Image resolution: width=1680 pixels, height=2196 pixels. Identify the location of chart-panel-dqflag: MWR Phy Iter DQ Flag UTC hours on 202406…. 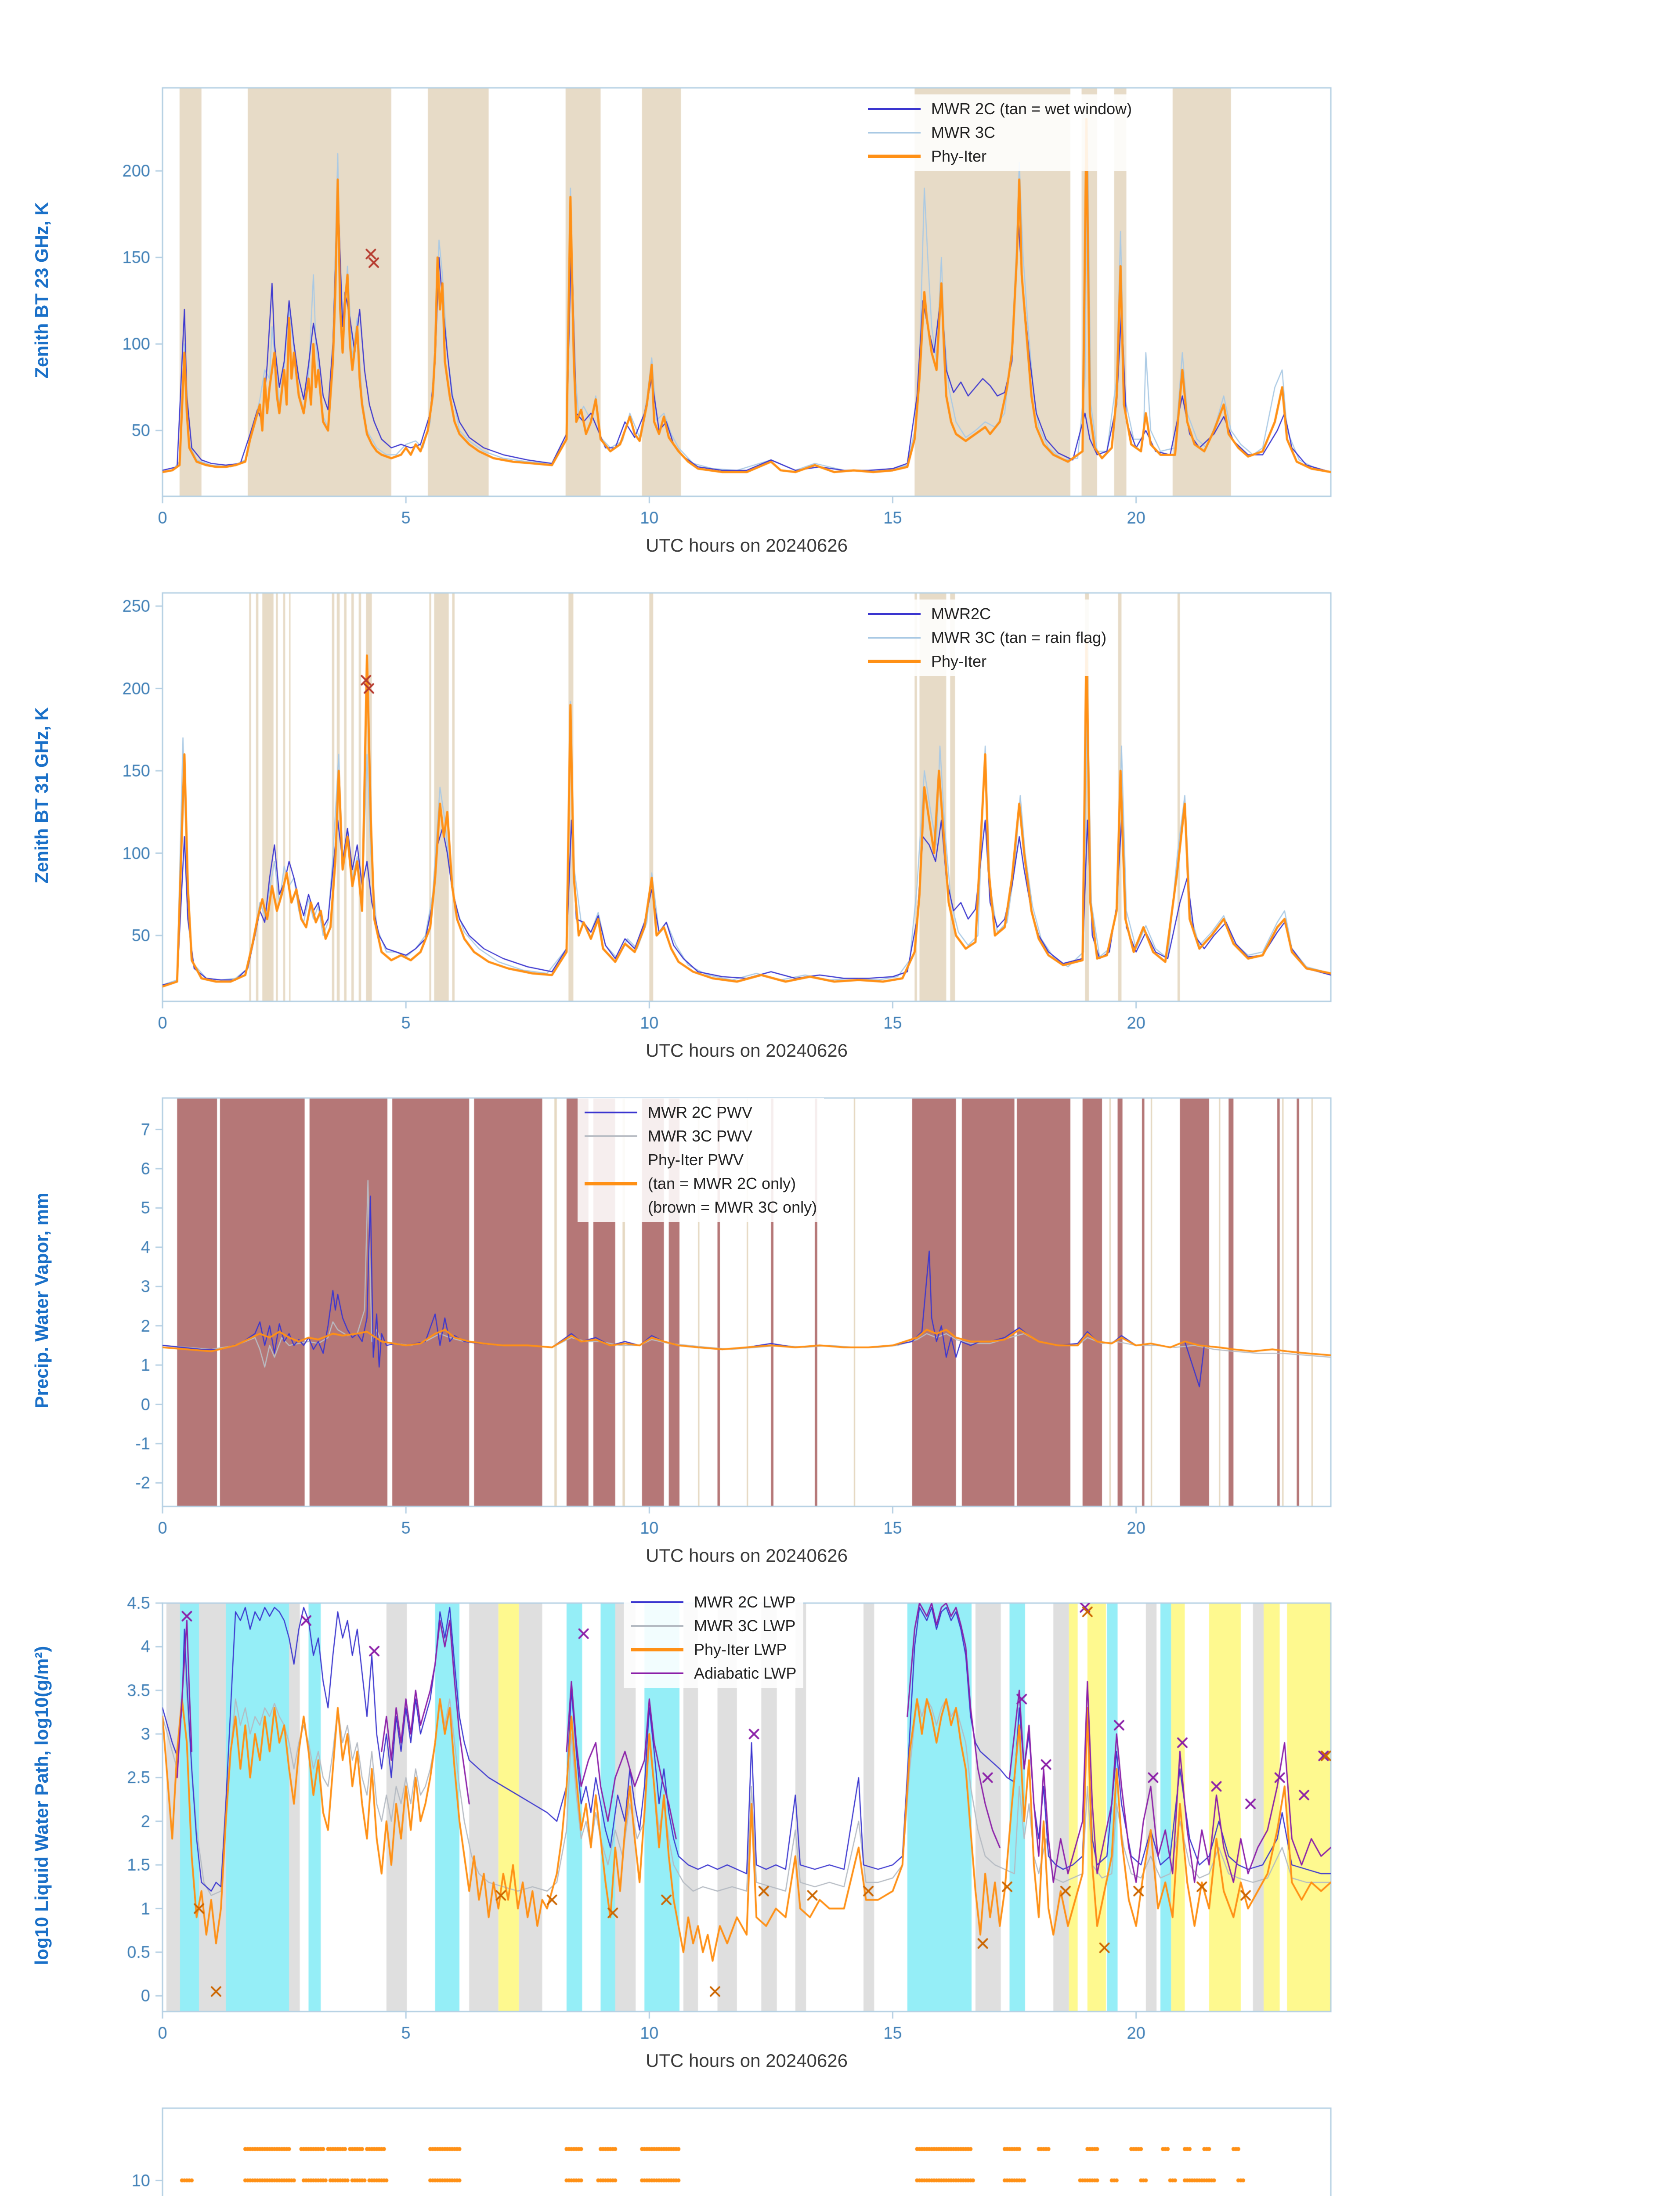
(840, 2139).